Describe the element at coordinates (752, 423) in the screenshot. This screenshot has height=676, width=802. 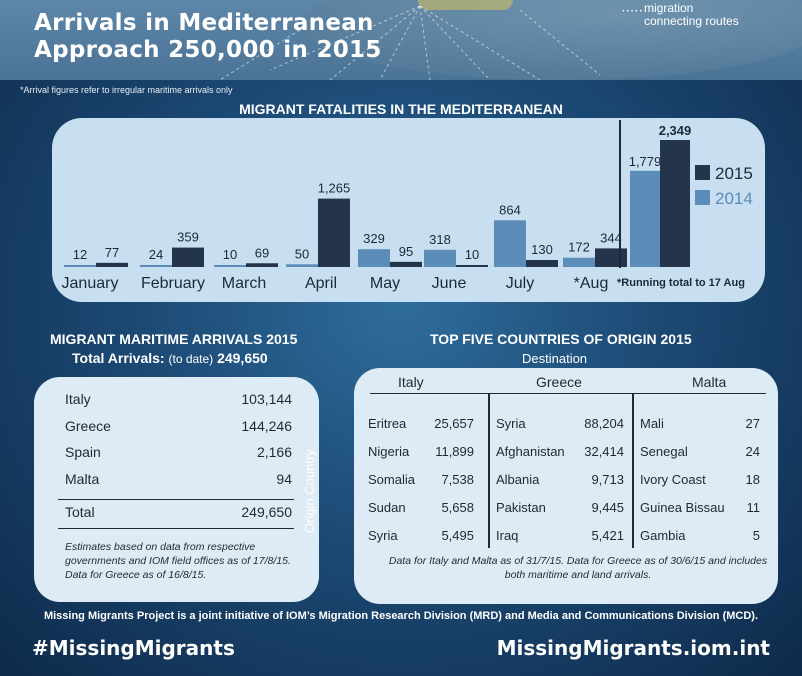
I see `origin-value-2-0: 27` at that location.